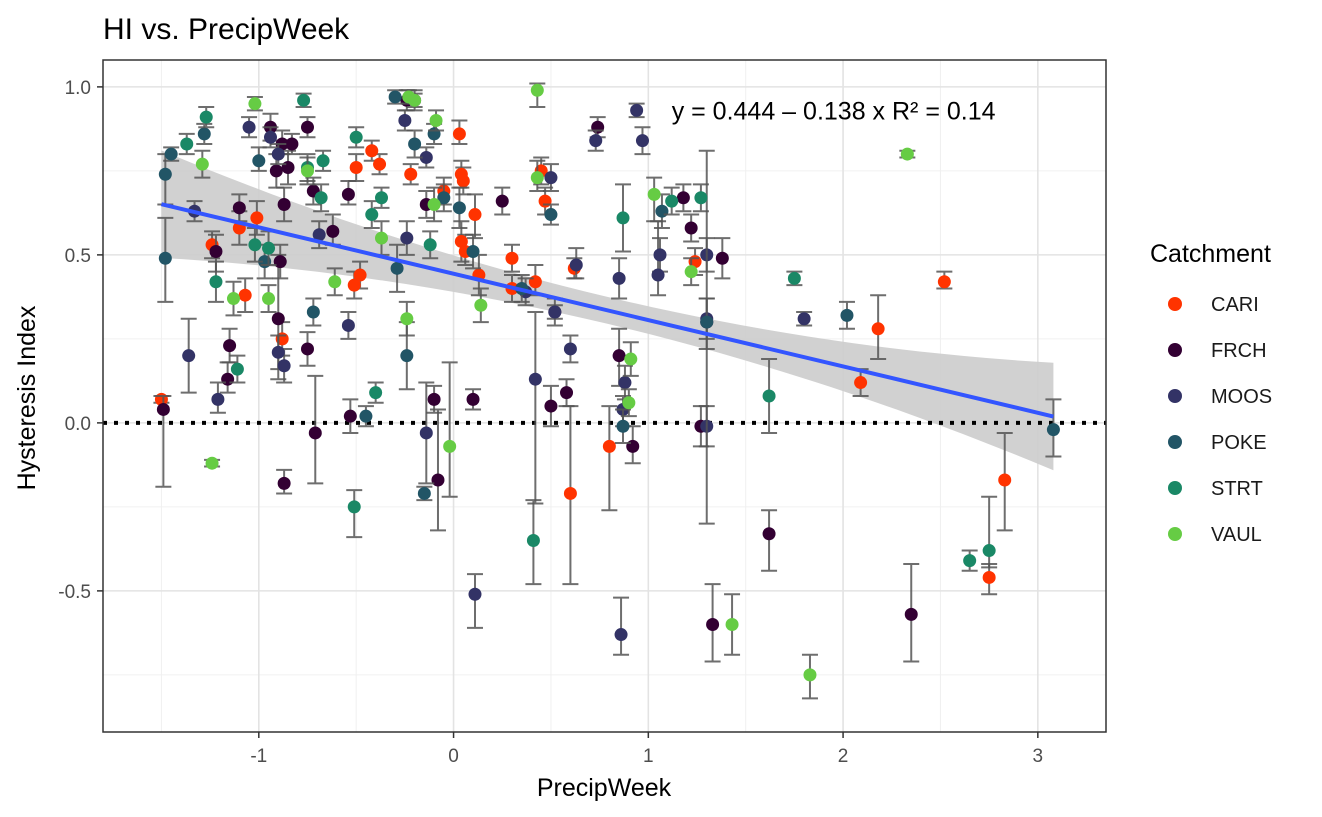 This screenshot has width=1322, height=817. Describe the element at coordinates (1239, 443) in the screenshot. I see `legend-label: POKE` at that location.